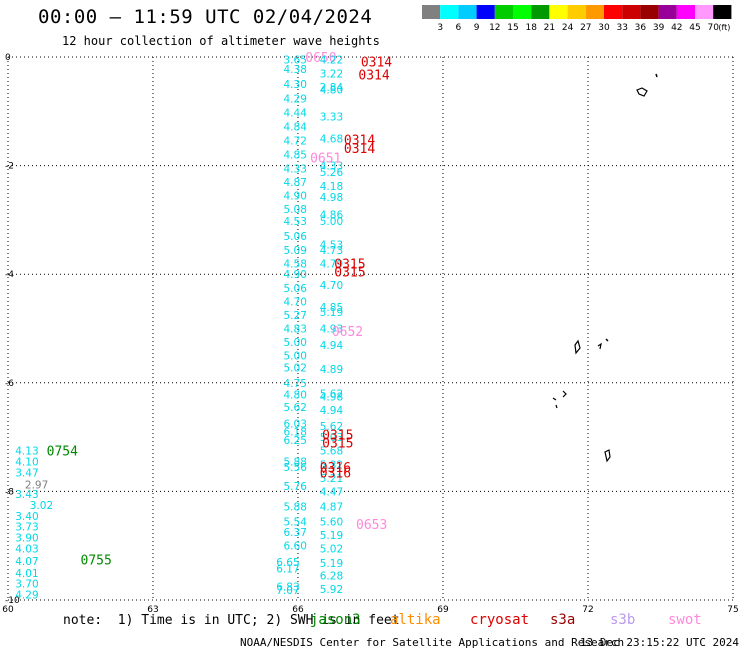 The image size is (740, 650). What do you see at coordinates (287, 587) in the screenshot?
I see `wave-height-value: 6.83` at bounding box center [287, 587].